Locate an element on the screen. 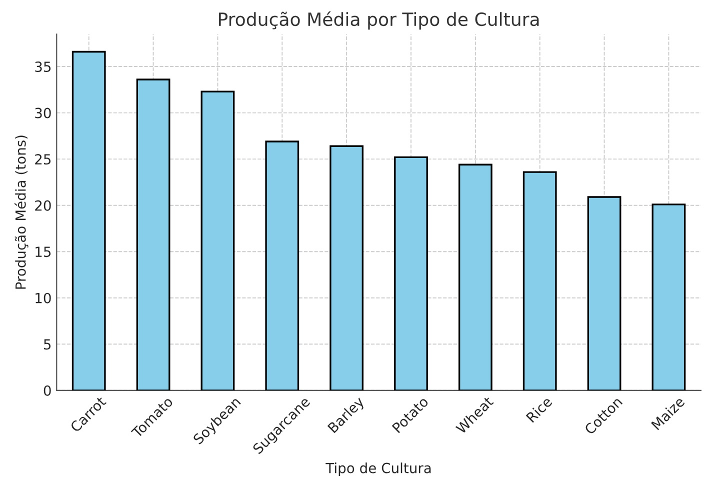 Image resolution: width=708 pixels, height=488 pixels. x-axis-title: Tipo de Cultura is located at coordinates (378, 469).